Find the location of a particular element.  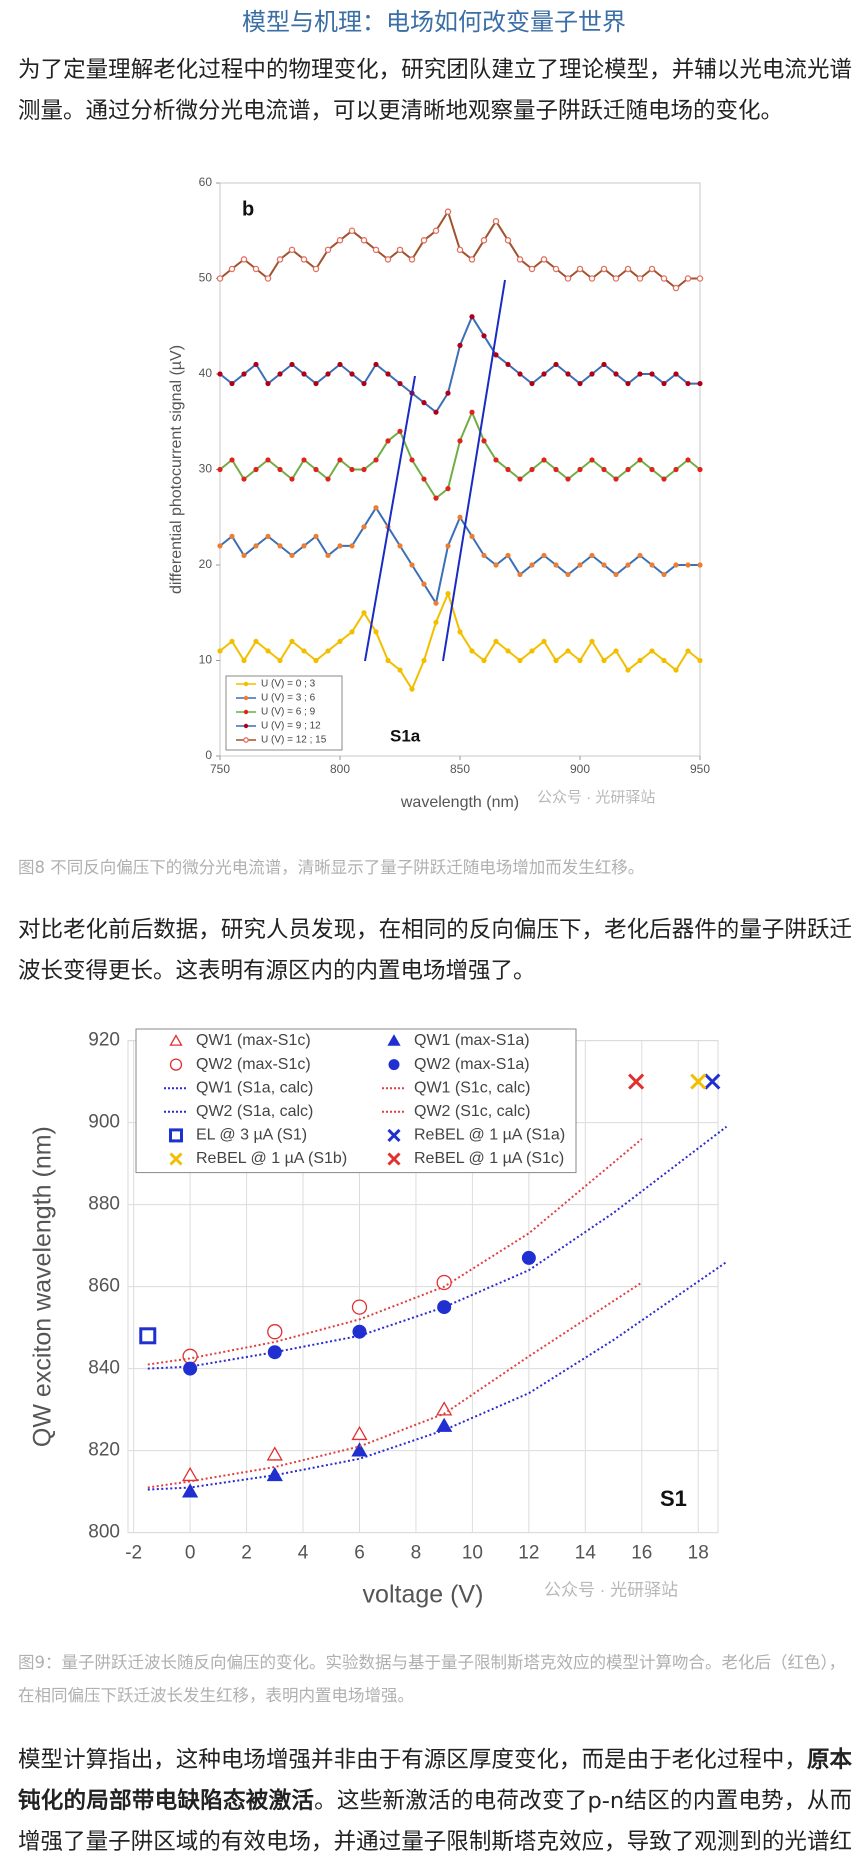

legend-label: U (V) = 9 ; 12 is located at coordinates (291, 726).